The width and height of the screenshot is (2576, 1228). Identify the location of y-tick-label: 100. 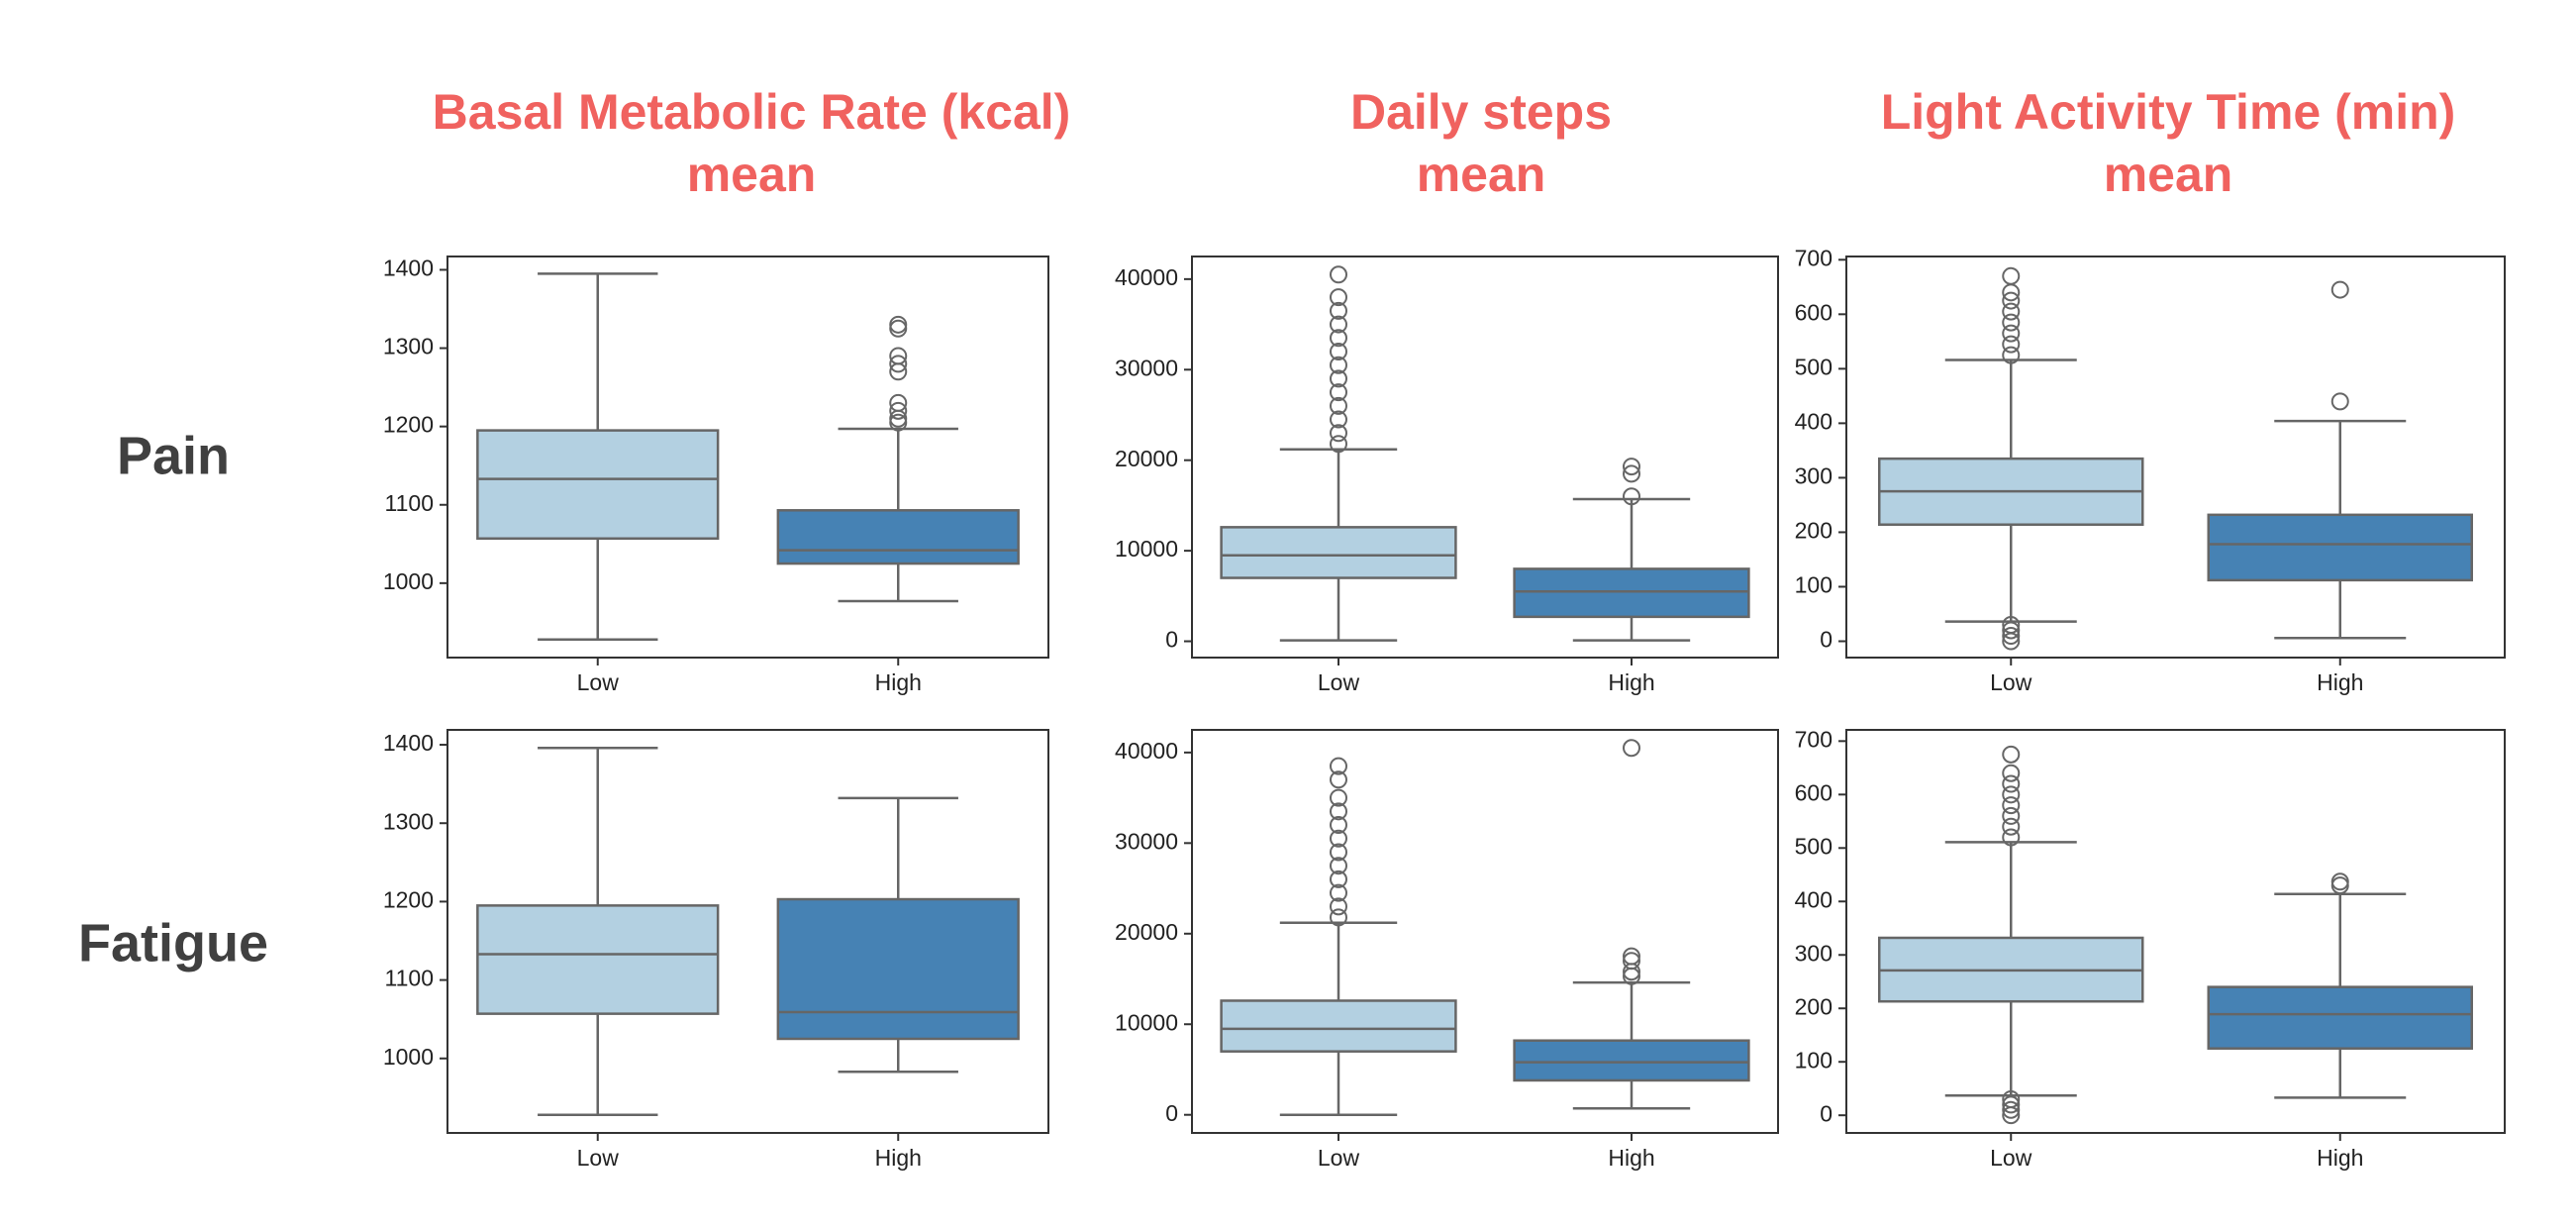
(1814, 1060).